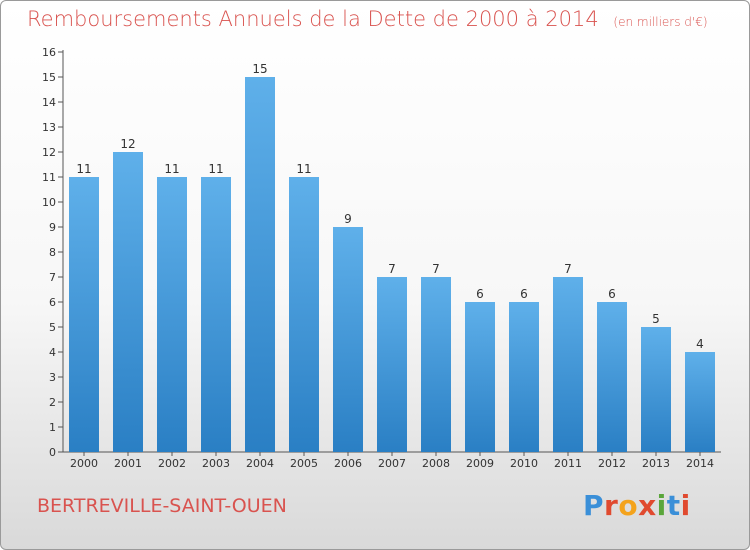 The image size is (750, 550). What do you see at coordinates (700, 463) in the screenshot?
I see `x-tick-label: 2014` at bounding box center [700, 463].